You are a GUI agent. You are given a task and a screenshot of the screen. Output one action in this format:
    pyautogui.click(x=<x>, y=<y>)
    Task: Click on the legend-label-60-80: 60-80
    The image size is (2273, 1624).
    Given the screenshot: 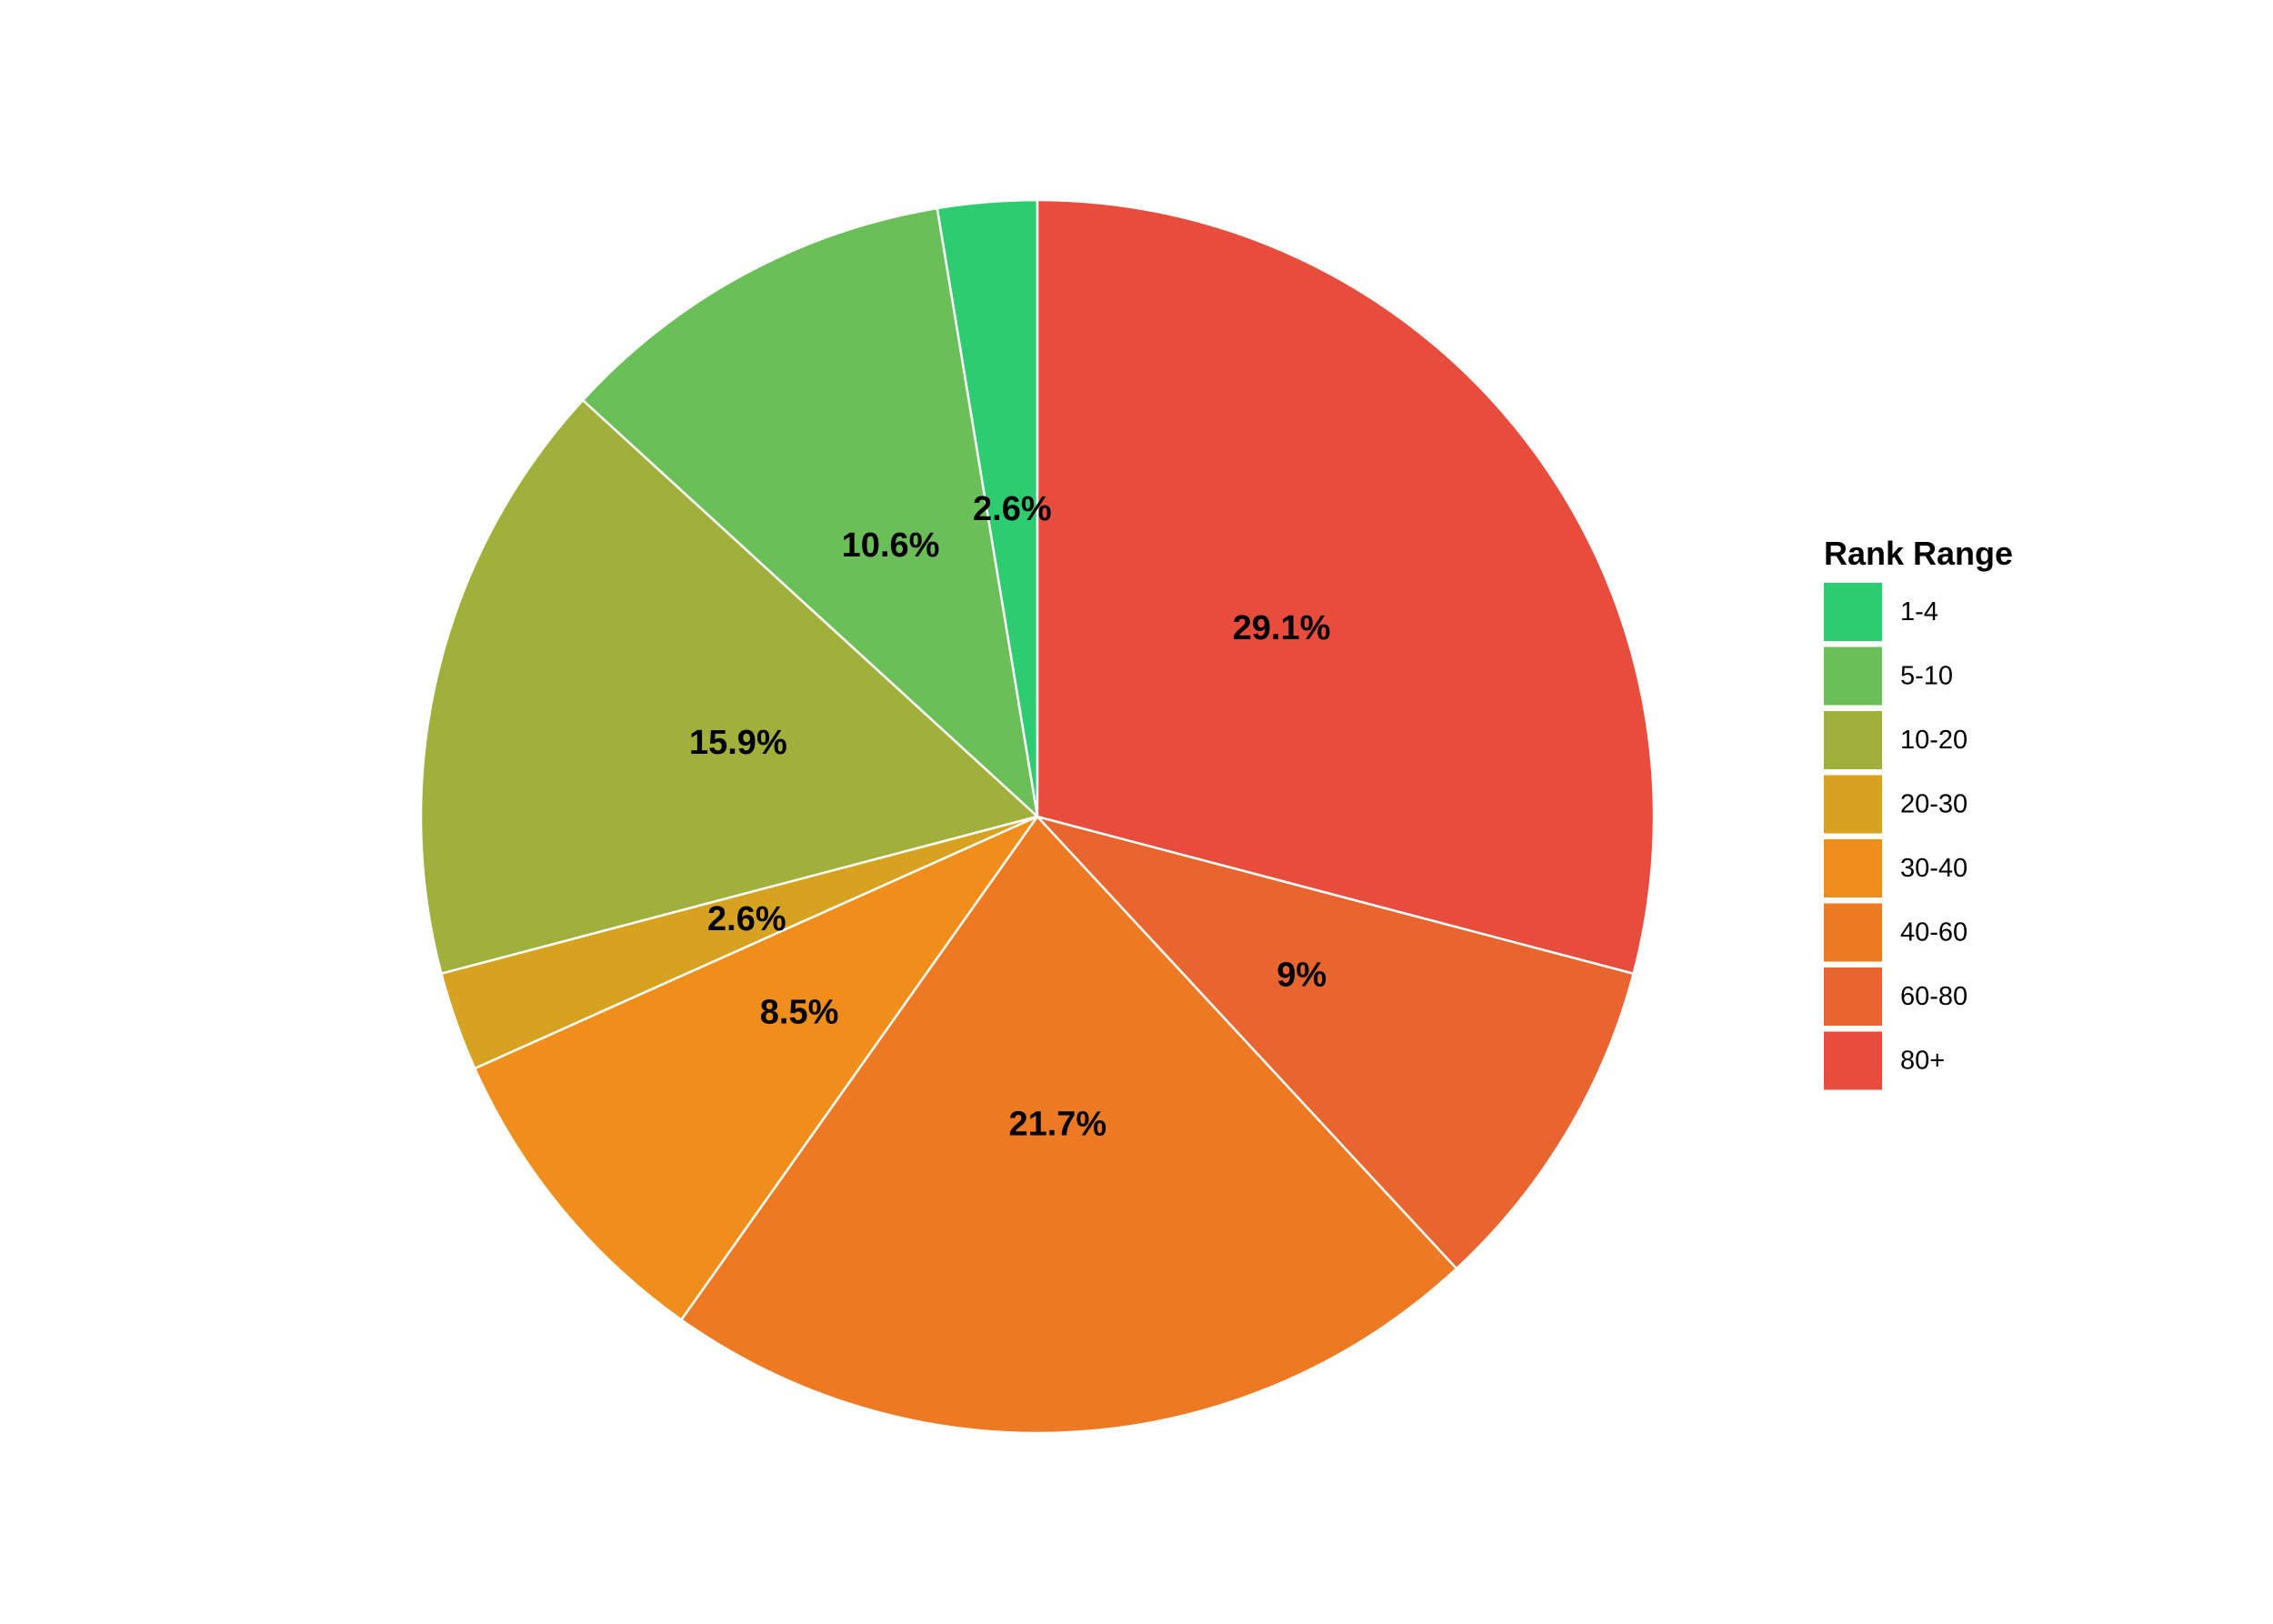 What is the action you would take?
    pyautogui.click(x=1934, y=996)
    